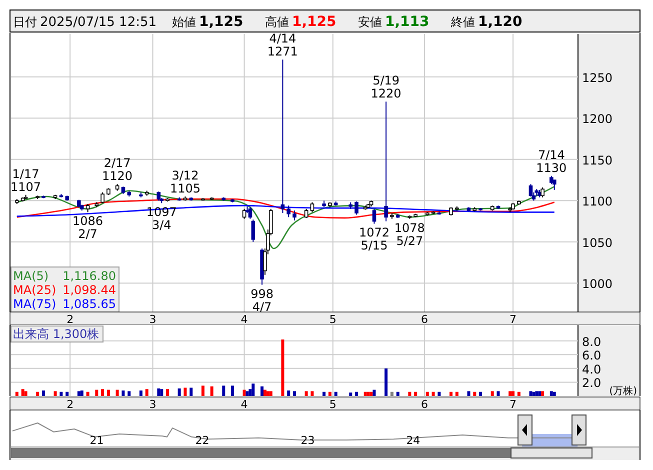  Describe the element at coordinates (592, 341) in the screenshot. I see `y-tick-label: 8.0` at that location.